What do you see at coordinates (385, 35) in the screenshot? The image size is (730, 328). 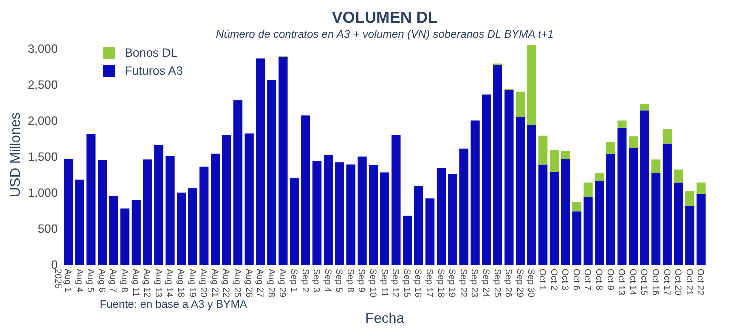 I see `chart-subtitle: Número de contratos en A3 + volumen (VN) soberanos DL BYMA t+1` at bounding box center [385, 35].